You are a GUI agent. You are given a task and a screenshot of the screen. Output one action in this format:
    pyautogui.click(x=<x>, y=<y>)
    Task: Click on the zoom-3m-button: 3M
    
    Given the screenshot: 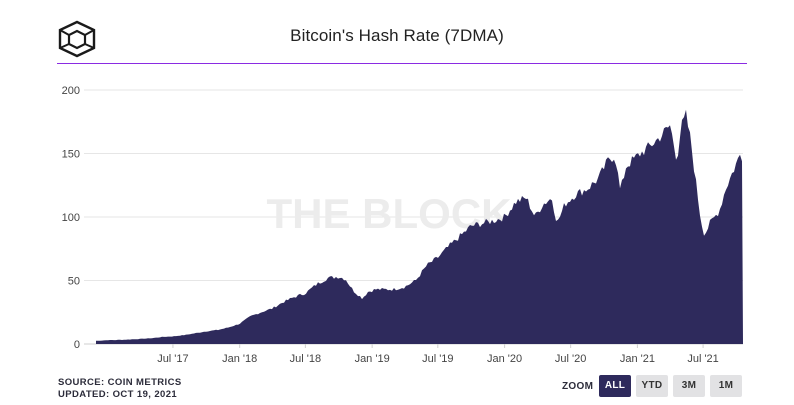 What is the action you would take?
    pyautogui.click(x=689, y=386)
    